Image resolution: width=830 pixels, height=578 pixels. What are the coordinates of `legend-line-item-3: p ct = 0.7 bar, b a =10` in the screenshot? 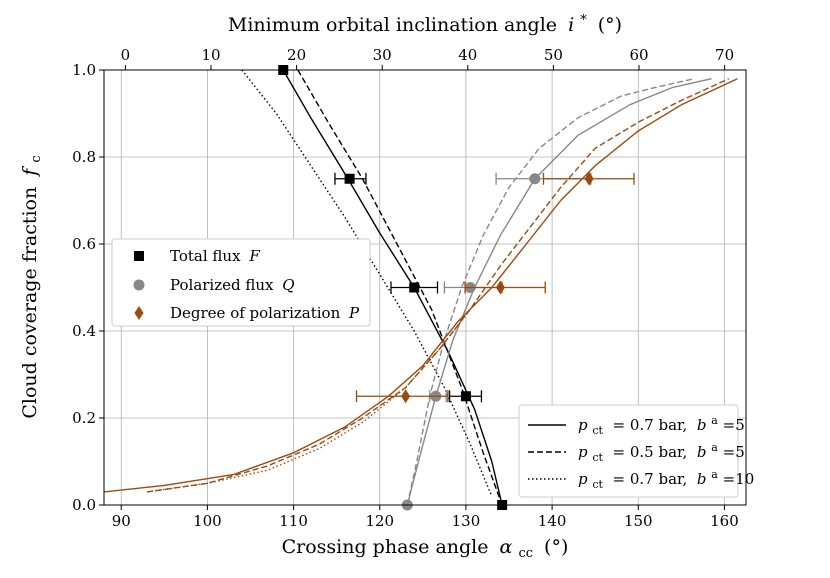 It's located at (666, 478).